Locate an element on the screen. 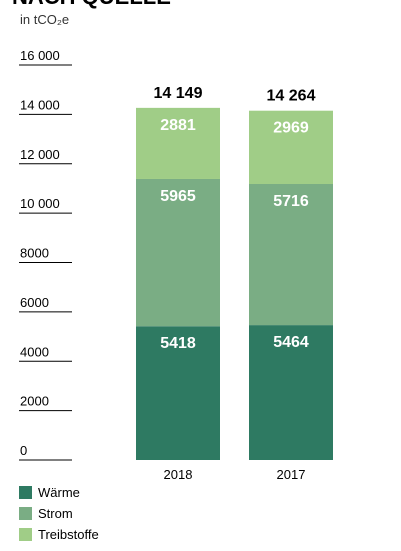 The width and height of the screenshot is (401, 551). y-tick-label: 12 000 is located at coordinates (40, 154).